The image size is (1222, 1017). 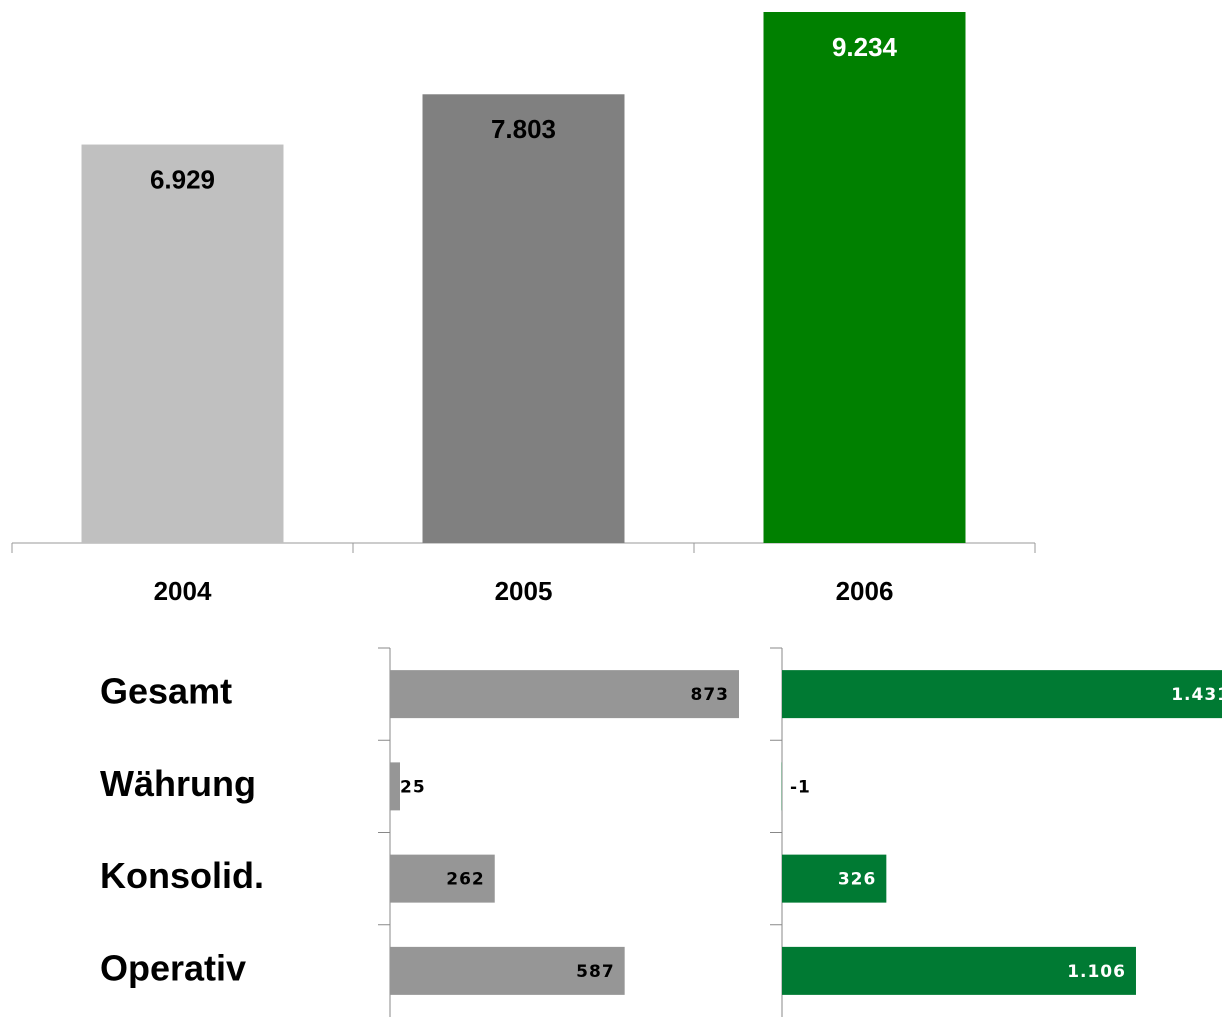 What do you see at coordinates (1096, 972) in the screenshot?
I see `value-label: 1.106` at bounding box center [1096, 972].